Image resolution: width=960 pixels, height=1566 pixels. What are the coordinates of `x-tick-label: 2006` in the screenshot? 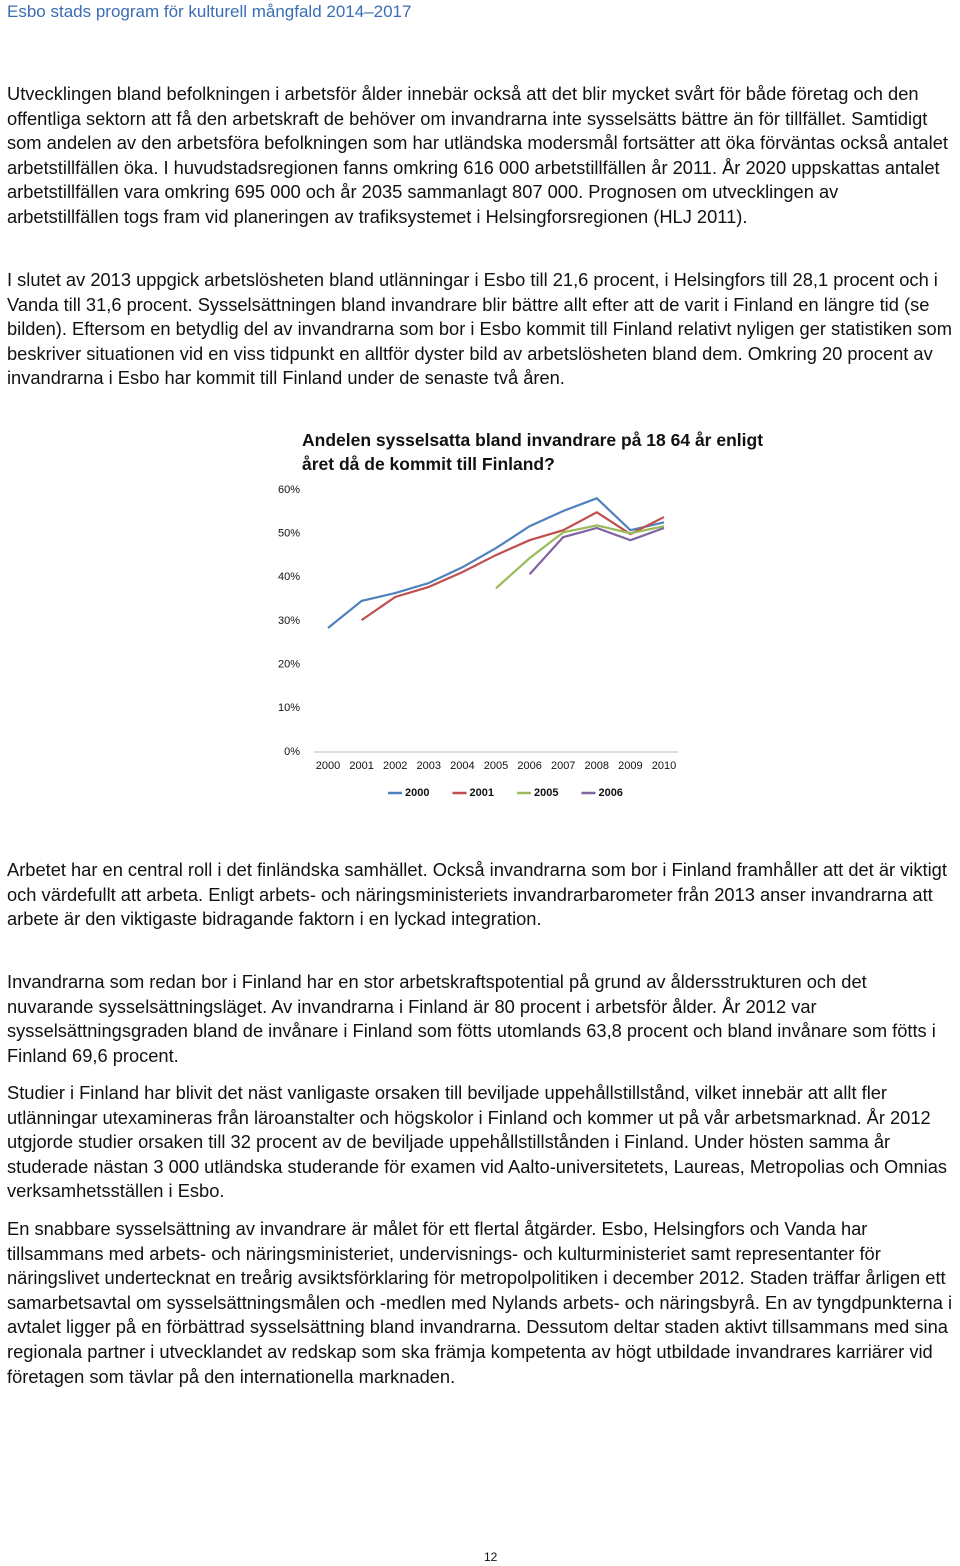 It's located at (529, 766).